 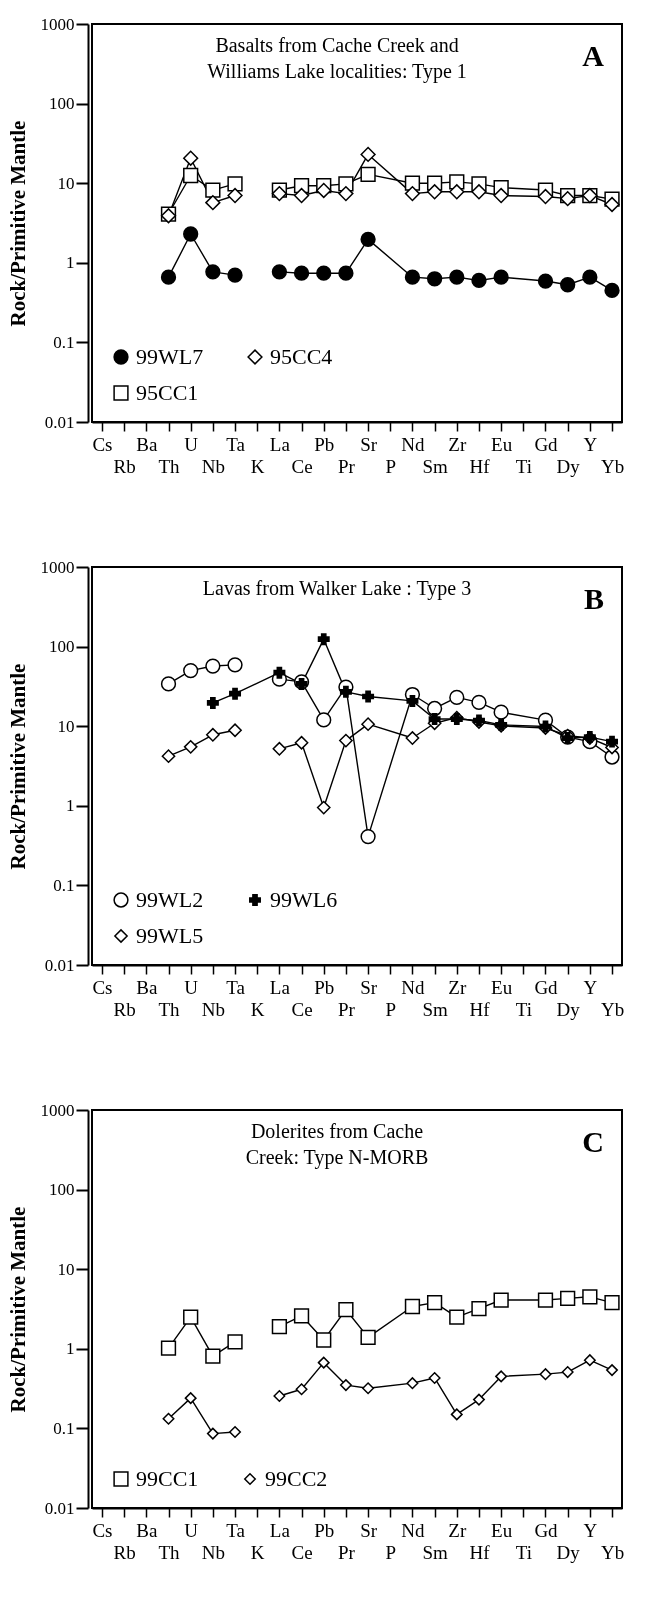 I want to click on legend-label: 99WL2, so click(x=170, y=899).